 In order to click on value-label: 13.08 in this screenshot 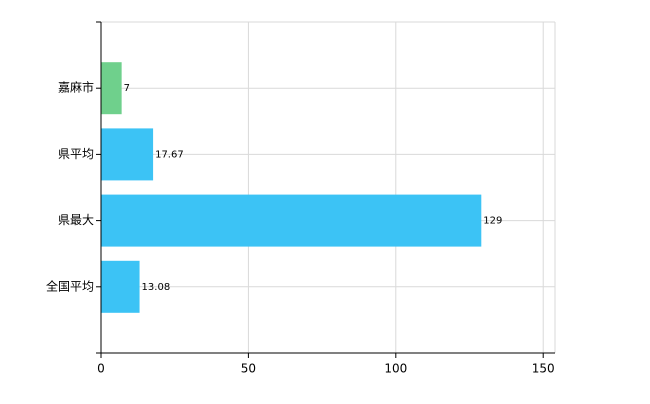, I will do `click(156, 287)`.